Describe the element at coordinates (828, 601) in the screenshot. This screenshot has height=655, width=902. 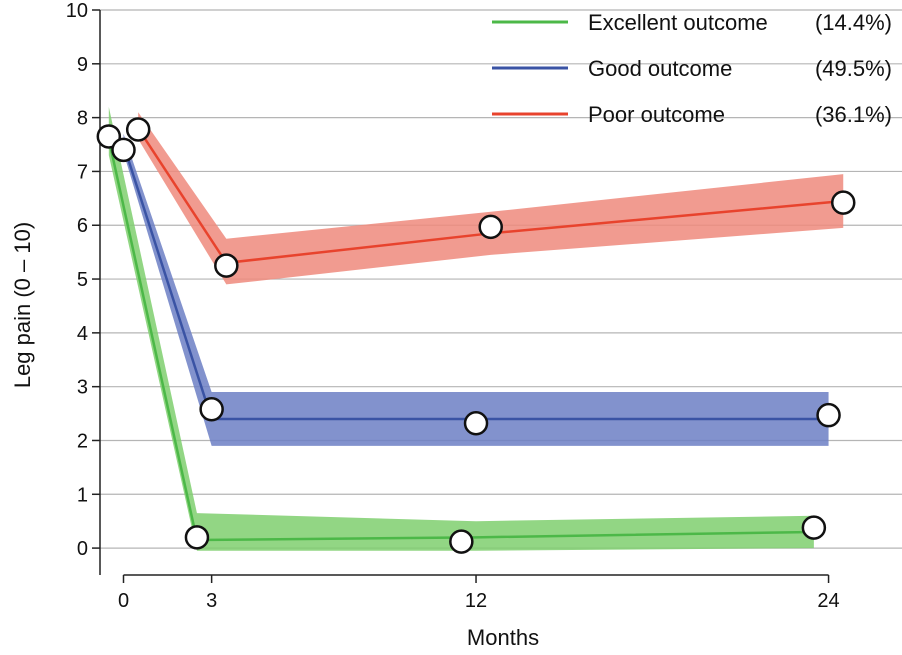
I see `x-tick-label-24: 24` at that location.